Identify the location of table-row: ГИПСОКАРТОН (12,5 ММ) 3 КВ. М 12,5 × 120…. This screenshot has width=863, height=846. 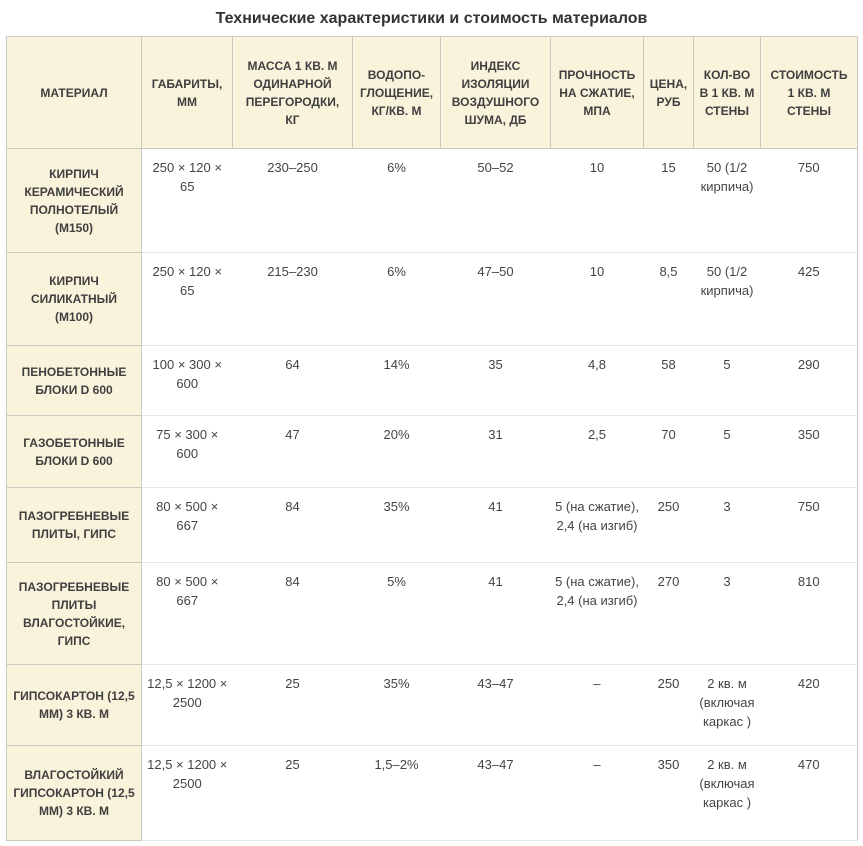
(432, 705).